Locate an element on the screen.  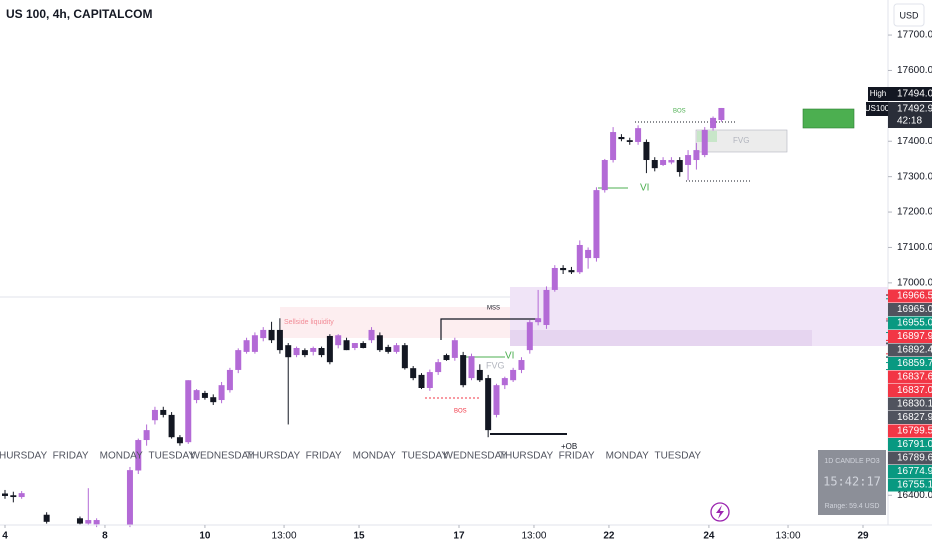
price-label: 16892.4 is located at coordinates (914, 350).